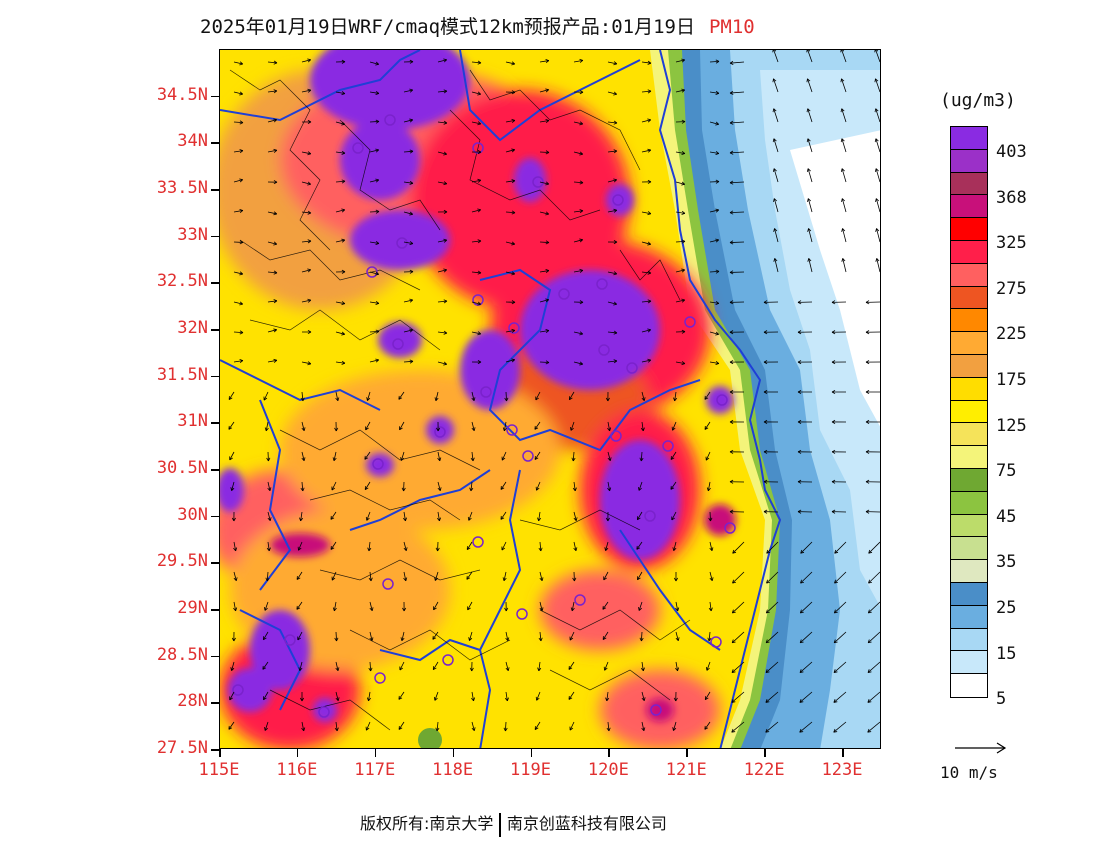 The width and height of the screenshot is (1100, 850). What do you see at coordinates (731, 27) in the screenshot?
I see `variable-label: PM10` at bounding box center [731, 27].